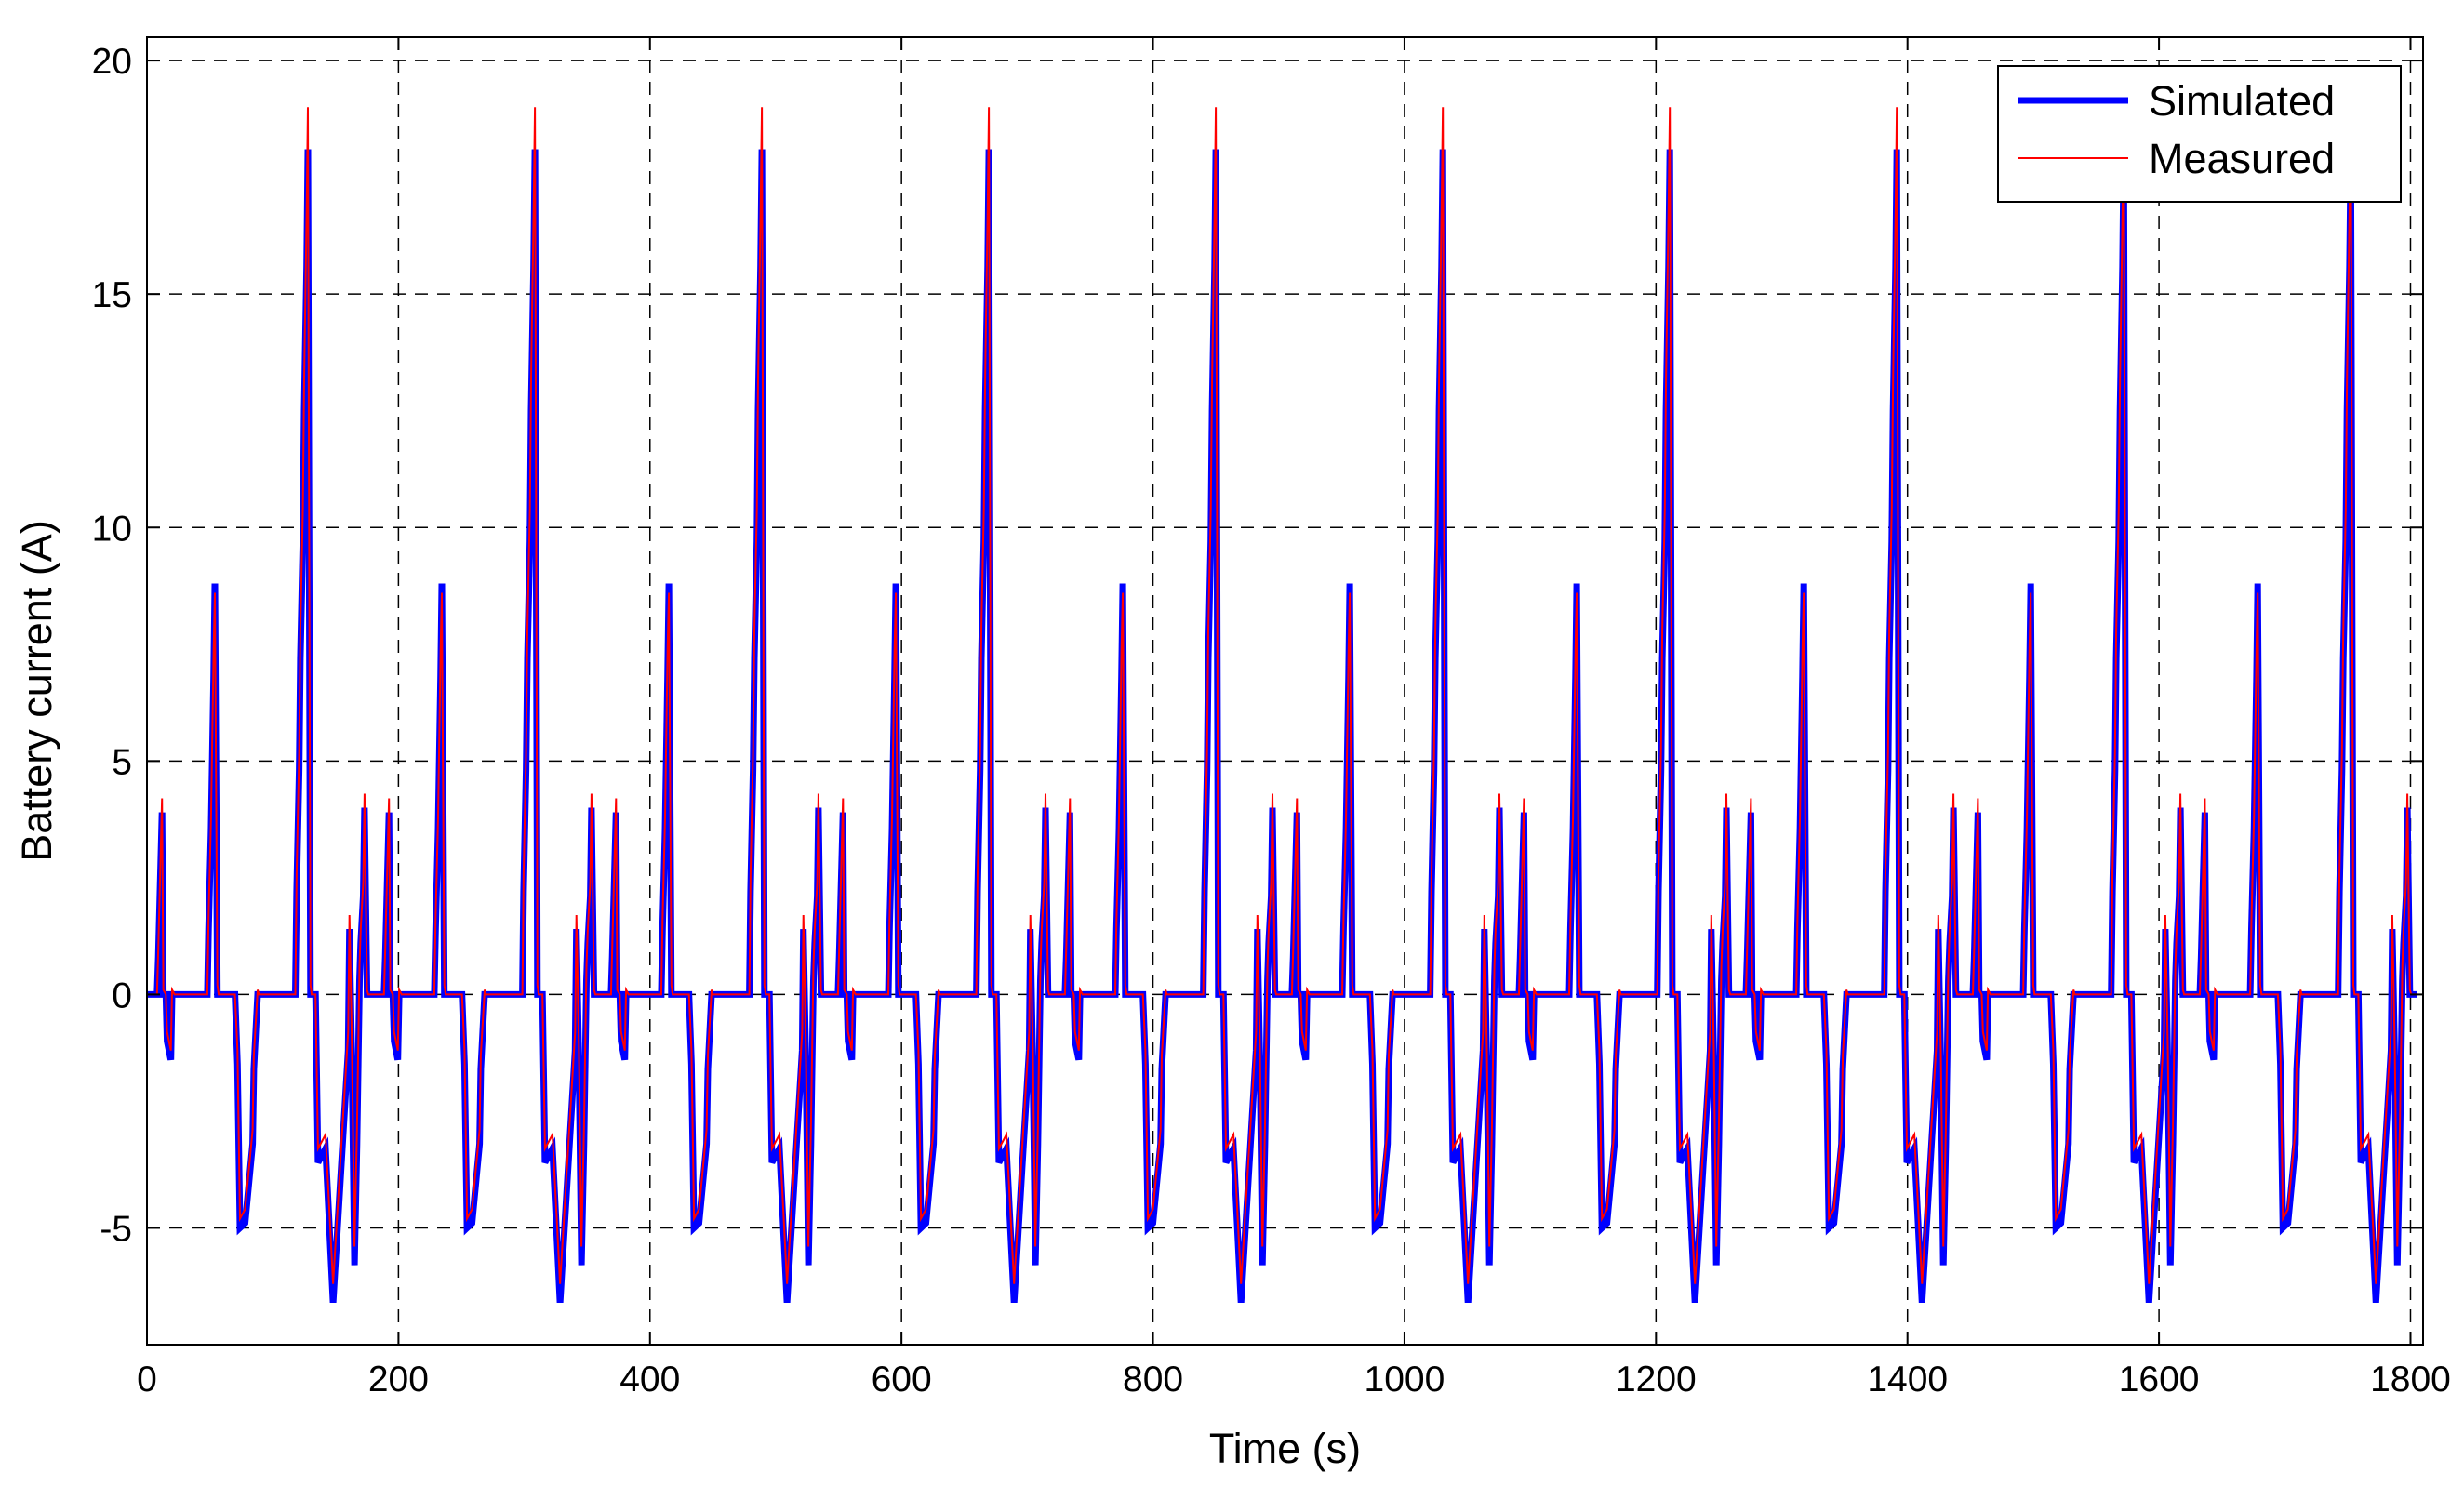 The height and width of the screenshot is (1486, 2464). I want to click on x-axis-label: Time (s), so click(1285, 1448).